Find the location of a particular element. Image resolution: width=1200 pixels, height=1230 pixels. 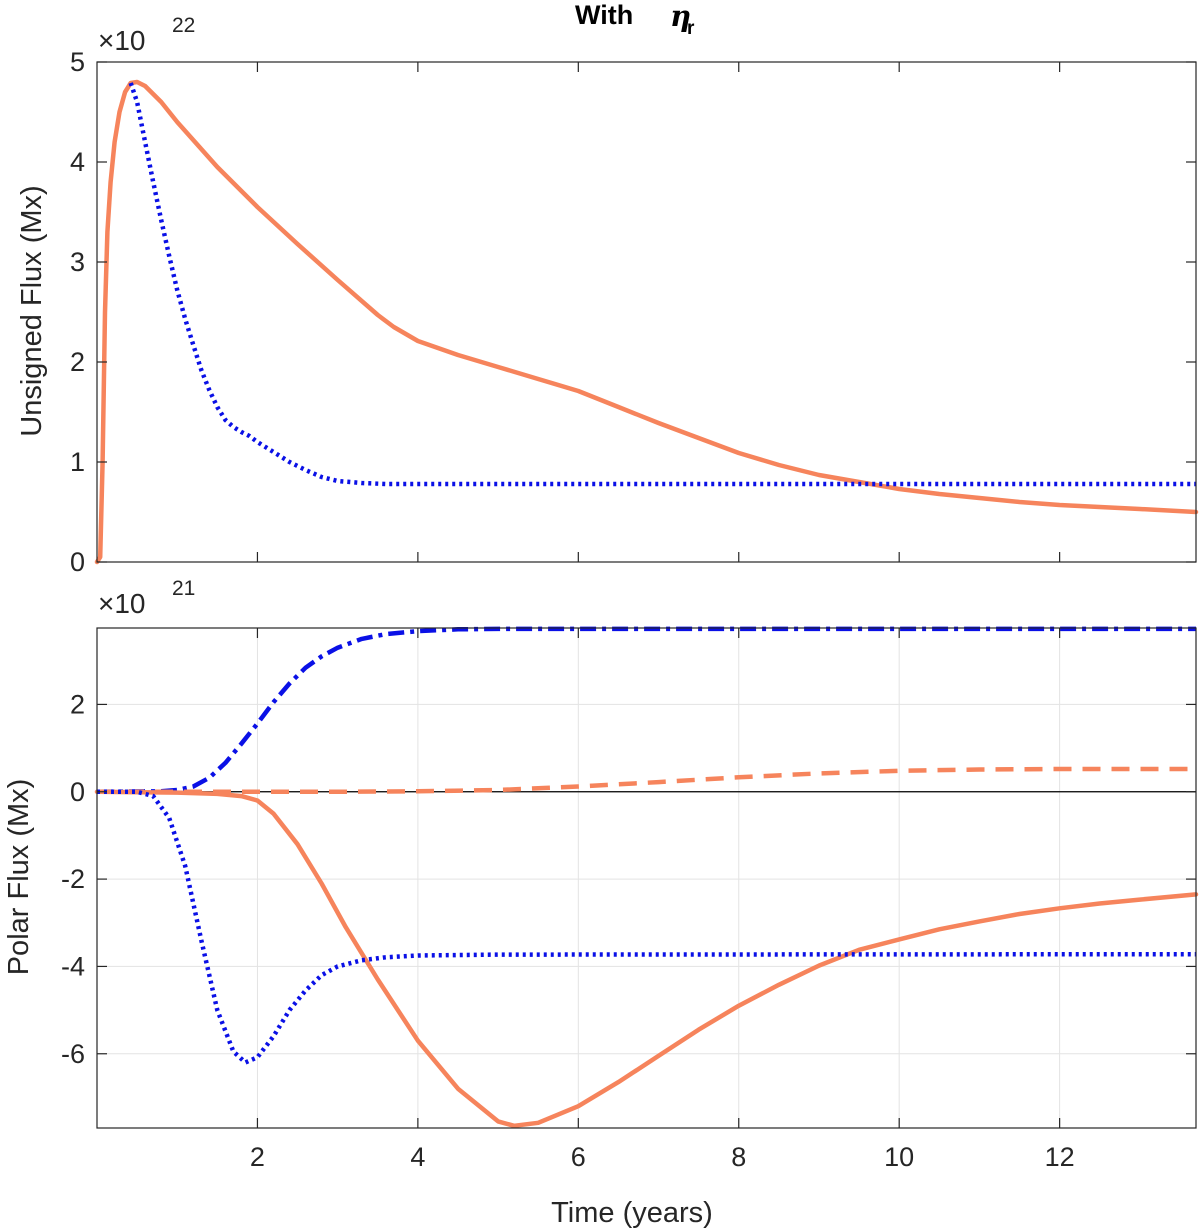

polar-series-blue-dash-dot is located at coordinates (646, 710).